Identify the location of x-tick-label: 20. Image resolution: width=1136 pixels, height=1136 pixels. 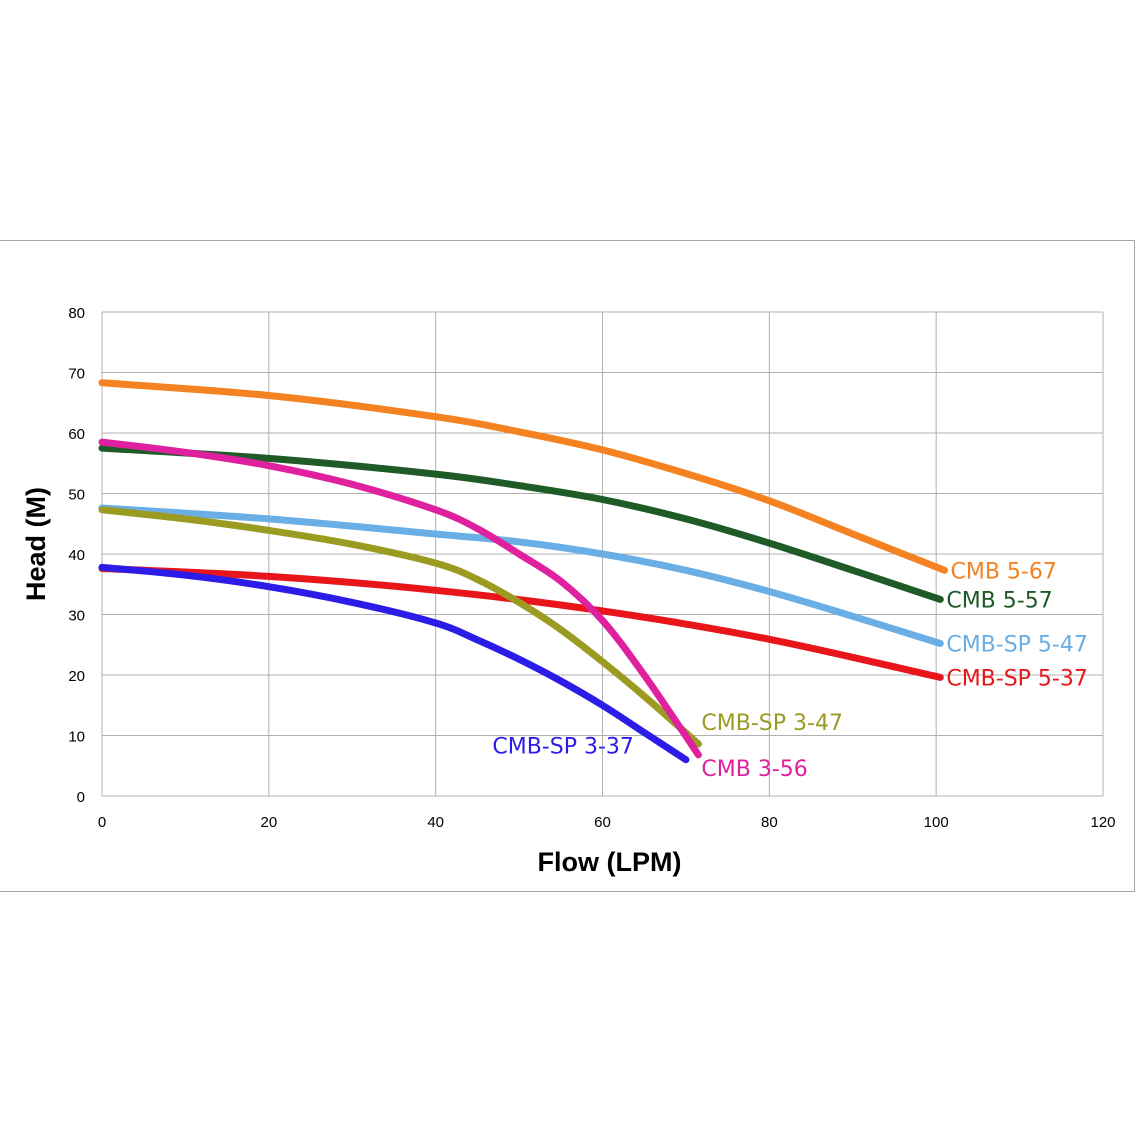
(268, 822).